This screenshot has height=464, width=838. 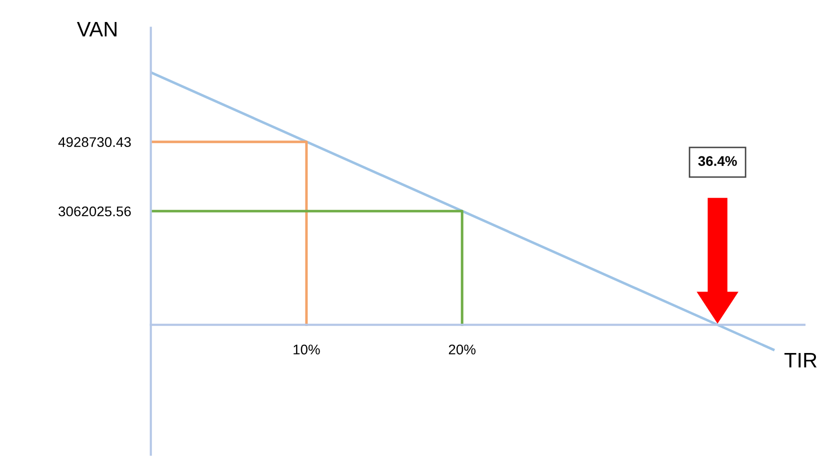 What do you see at coordinates (800, 360) in the screenshot?
I see `x-axis-title: TIR` at bounding box center [800, 360].